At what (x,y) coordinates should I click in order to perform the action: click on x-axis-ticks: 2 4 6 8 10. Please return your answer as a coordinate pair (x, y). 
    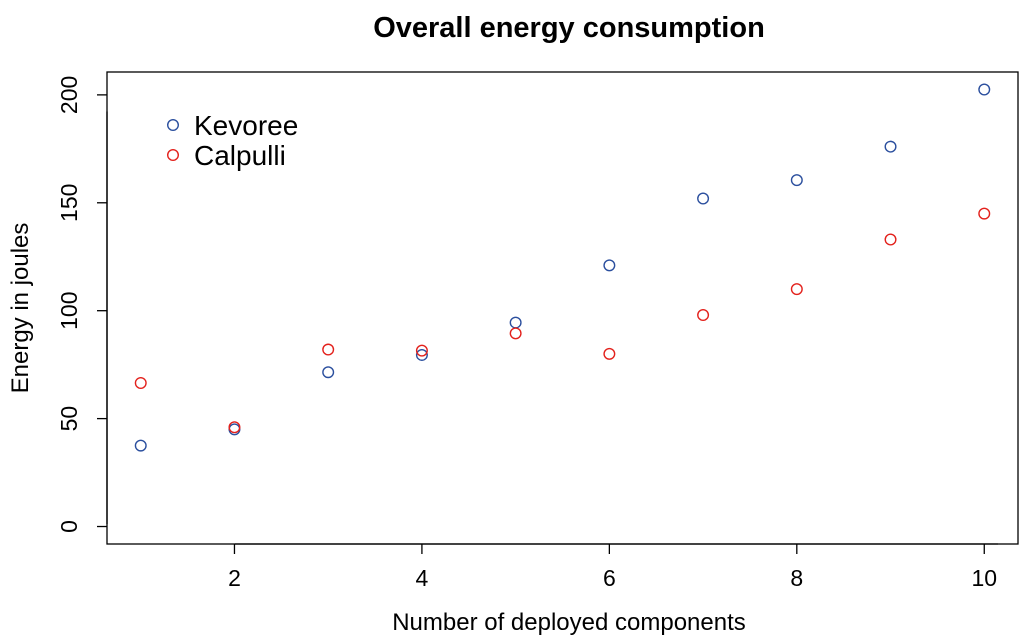
    Looking at the image, I should click on (612, 567).